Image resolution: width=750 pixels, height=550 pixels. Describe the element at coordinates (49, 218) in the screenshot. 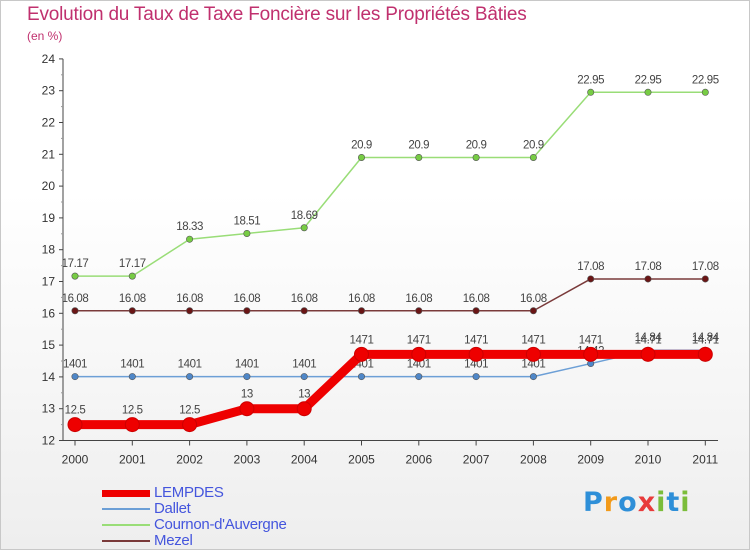

I see `y-tick-label: 19` at that location.